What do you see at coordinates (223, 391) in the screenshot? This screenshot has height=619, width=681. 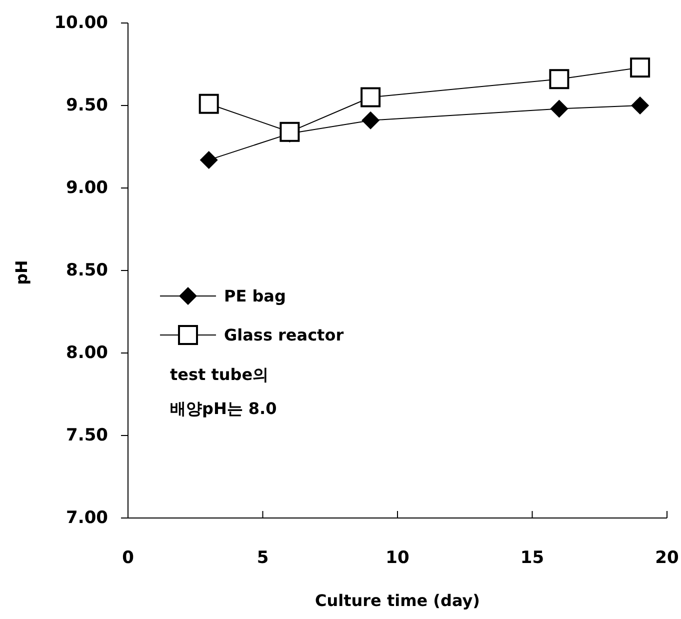 I see `annotation: test tube의 배양pH는 8.0` at bounding box center [223, 391].